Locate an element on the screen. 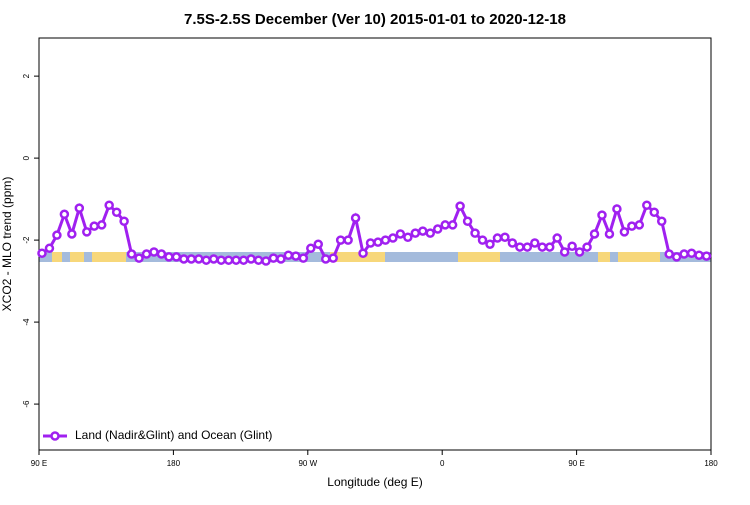 This screenshot has width=750, height=505. surface-strip is located at coordinates (375, 257).